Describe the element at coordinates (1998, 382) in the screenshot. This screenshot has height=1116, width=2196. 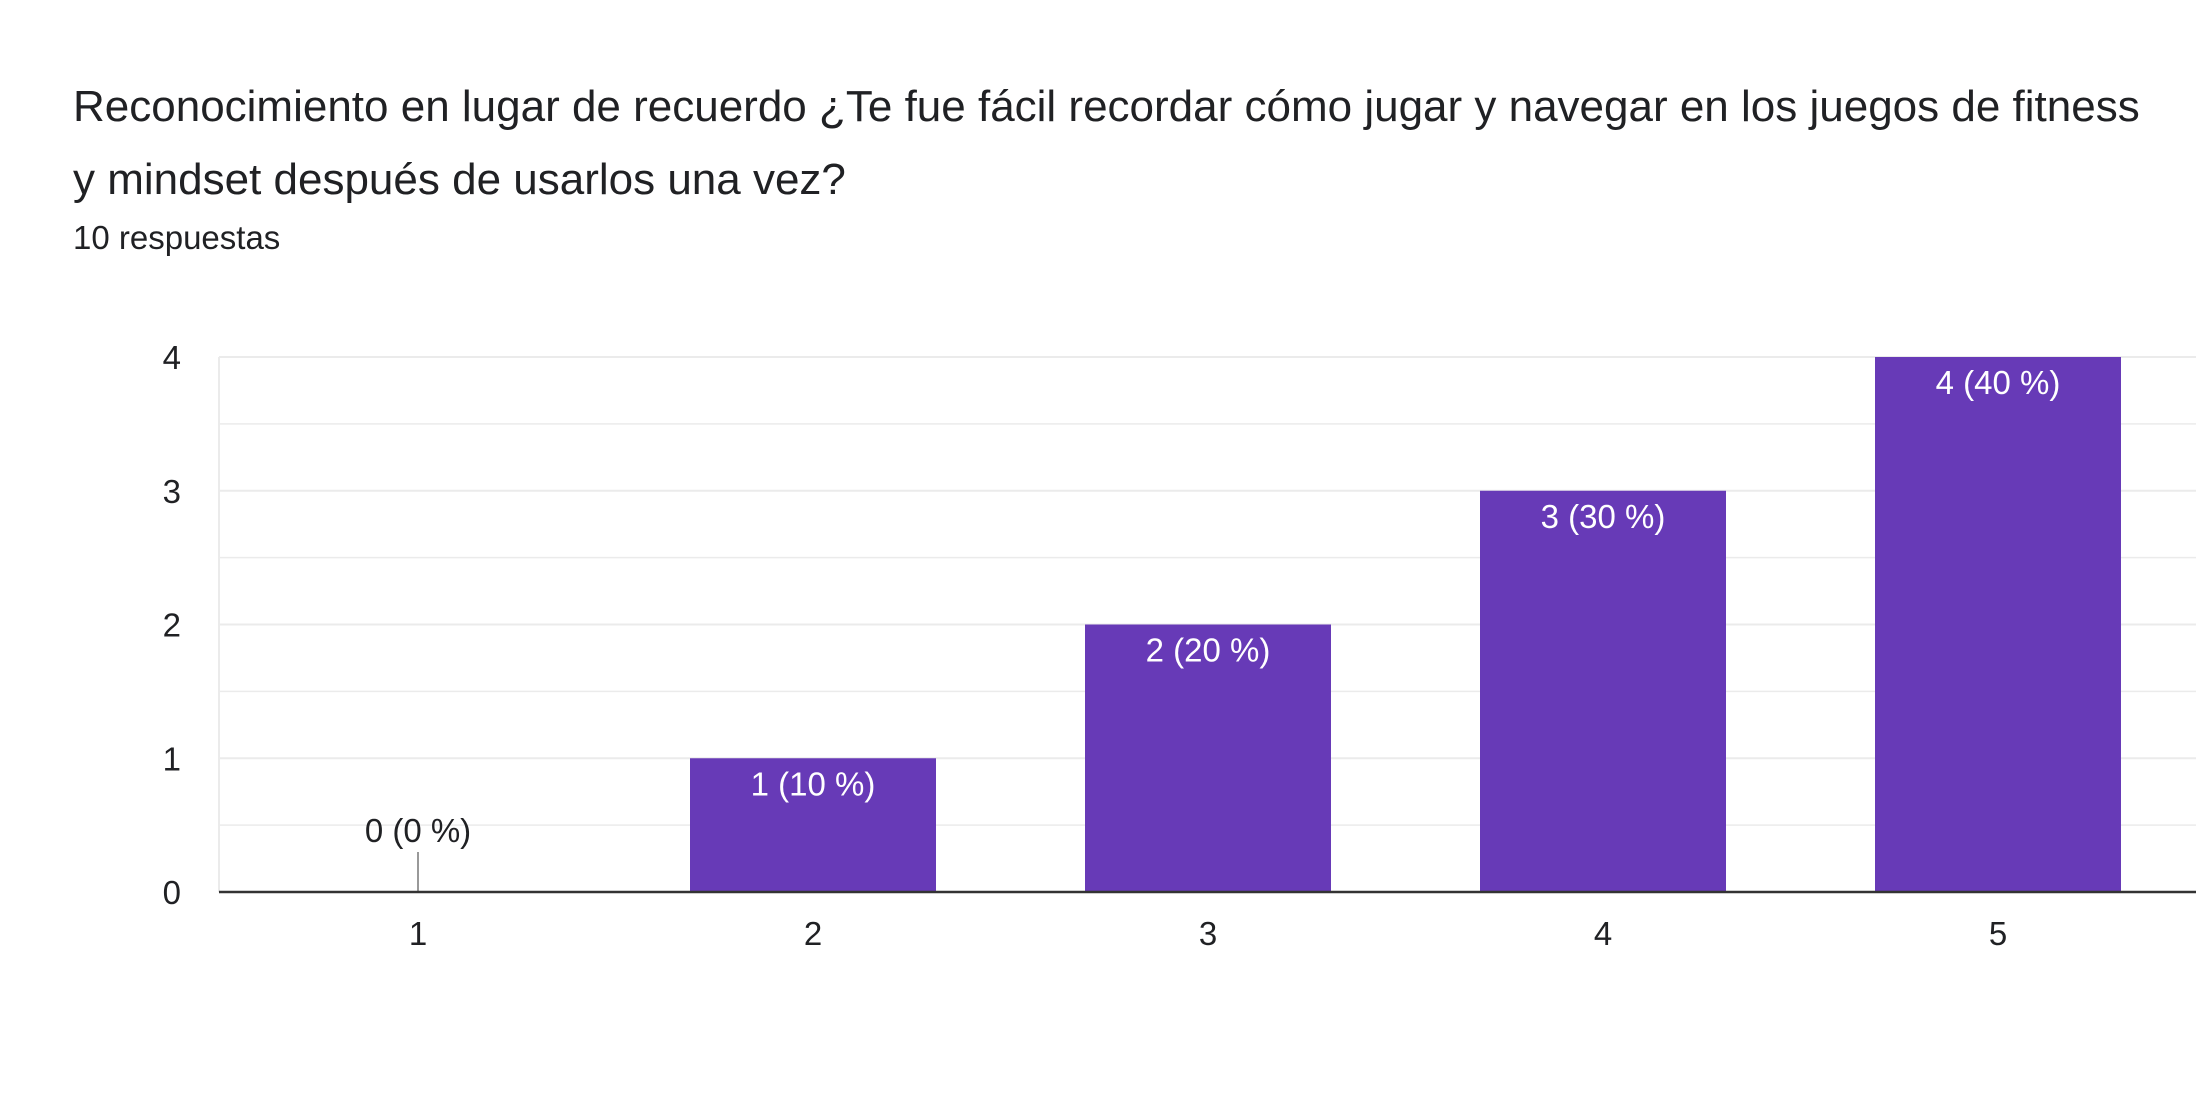
I see `data-label: 4 (40 %)` at that location.